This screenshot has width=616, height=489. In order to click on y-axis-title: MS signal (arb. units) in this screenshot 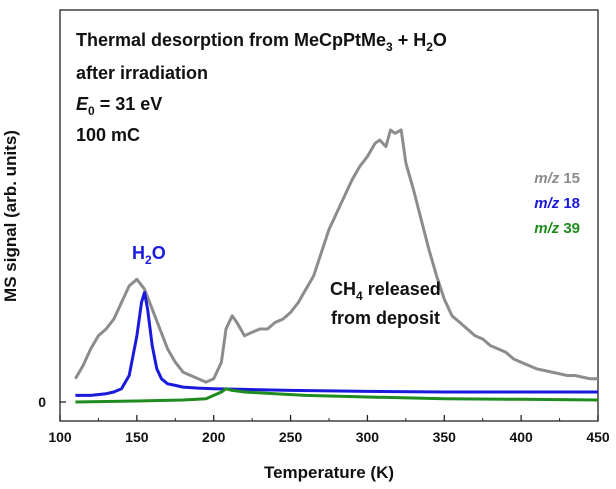, I will do `click(10, 216)`.